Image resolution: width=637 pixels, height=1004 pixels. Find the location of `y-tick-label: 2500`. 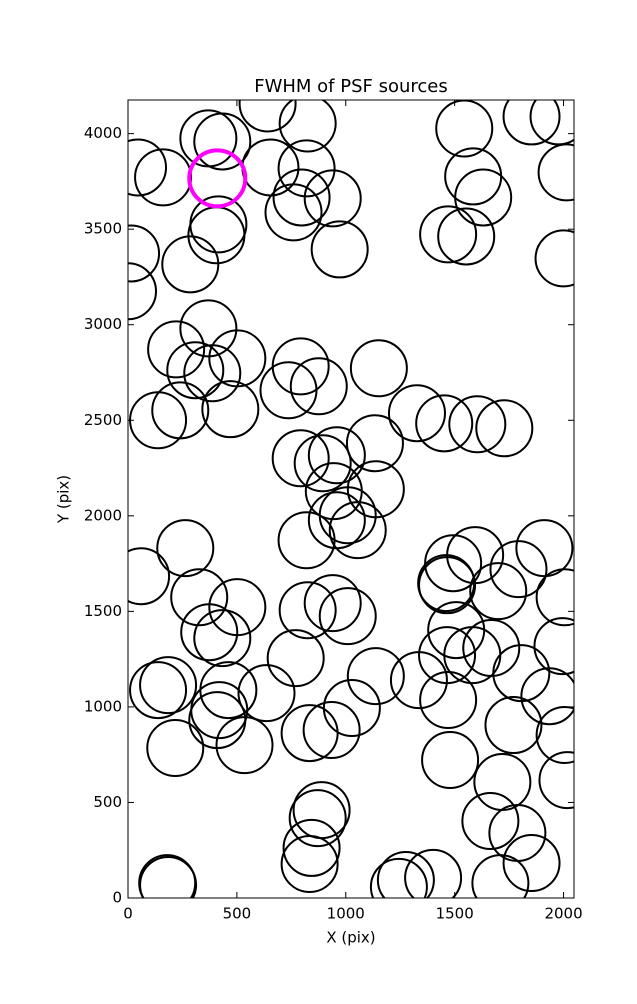

y-tick-label: 2500 is located at coordinates (103, 420).